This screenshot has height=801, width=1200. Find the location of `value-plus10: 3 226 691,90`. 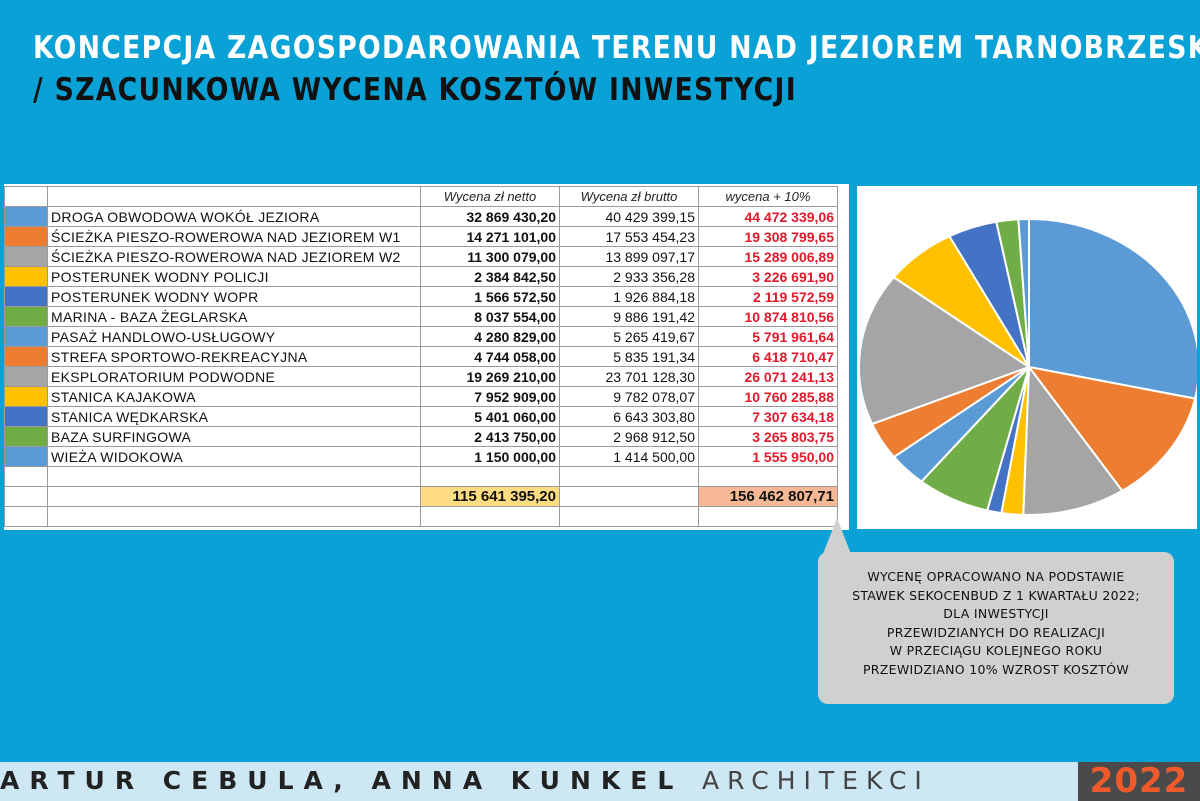

value-plus10: 3 226 691,90 is located at coordinates (768, 276).